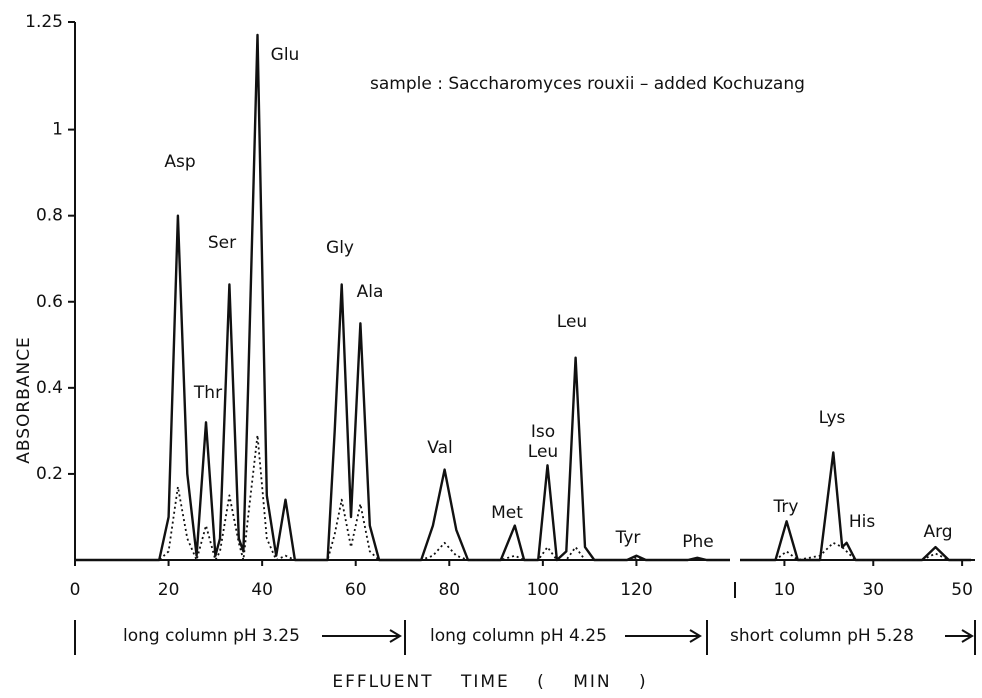  Describe the element at coordinates (49, 216) in the screenshot. I see `y-tick-label: 0.8` at that location.